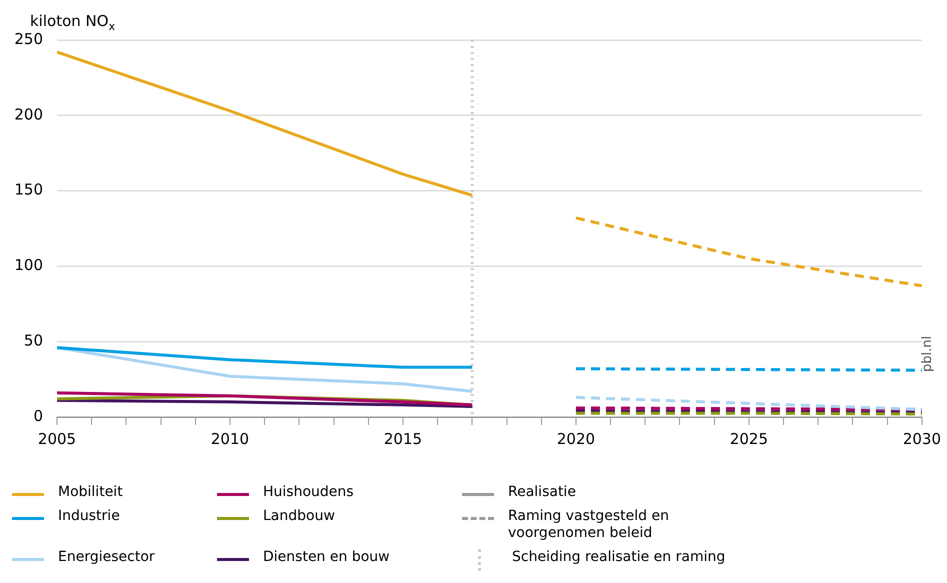  Describe the element at coordinates (922, 439) in the screenshot. I see `x-tick-label: 2030` at that location.